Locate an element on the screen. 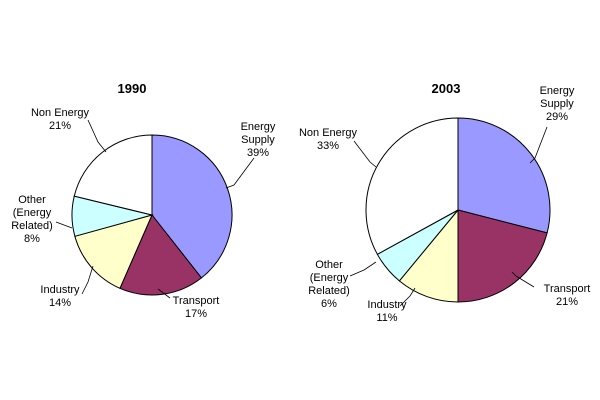  leader-line-1990-industry is located at coordinates (87, 280).